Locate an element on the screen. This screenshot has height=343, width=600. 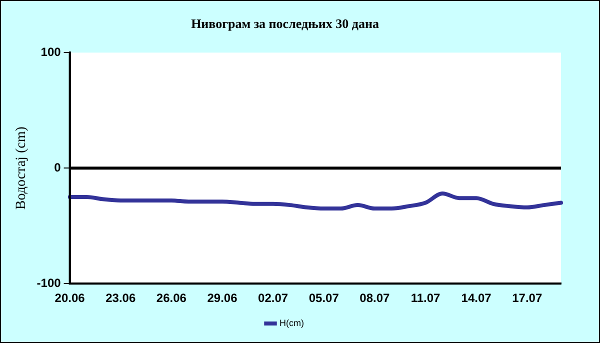
x-tick-label: 11.07 is located at coordinates (425, 298).